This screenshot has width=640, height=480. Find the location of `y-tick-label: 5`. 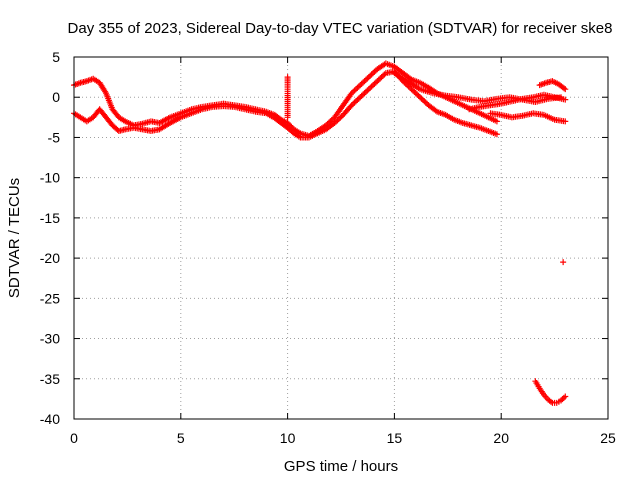

y-tick-label: 5 is located at coordinates (56, 57).